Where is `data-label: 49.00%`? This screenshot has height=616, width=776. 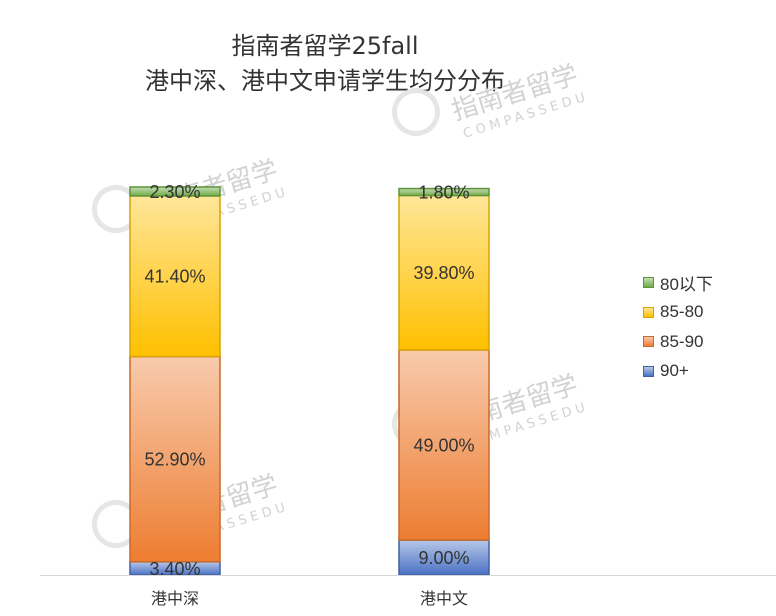
data-label: 49.00% is located at coordinates (443, 446).